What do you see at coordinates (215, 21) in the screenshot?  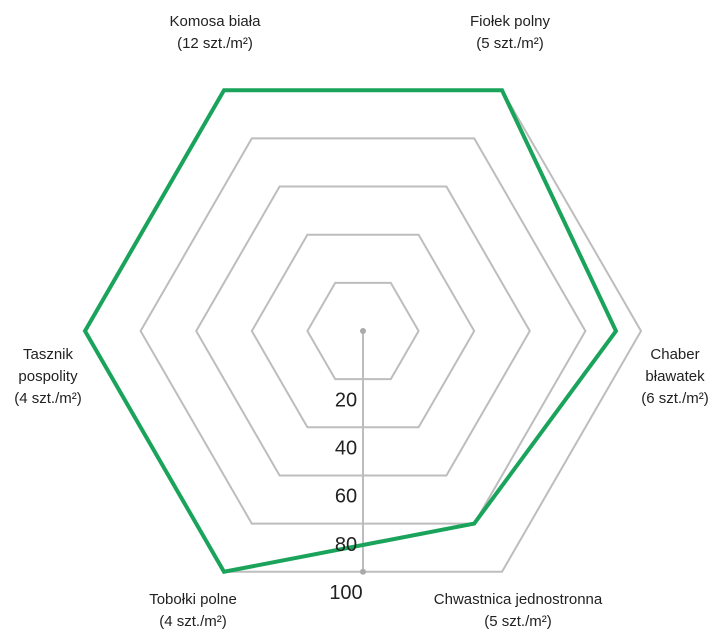 I see `category-label: Komosa biała` at bounding box center [215, 21].